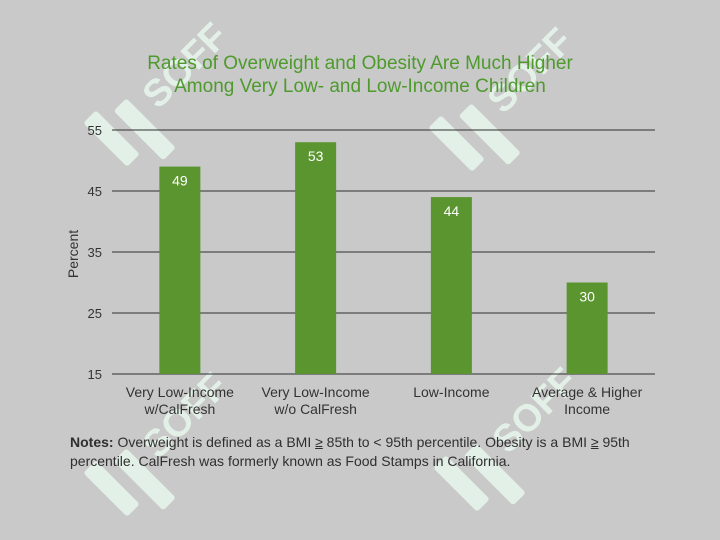  I want to click on x-tick-label-line: w/CalFresh, so click(179, 409).